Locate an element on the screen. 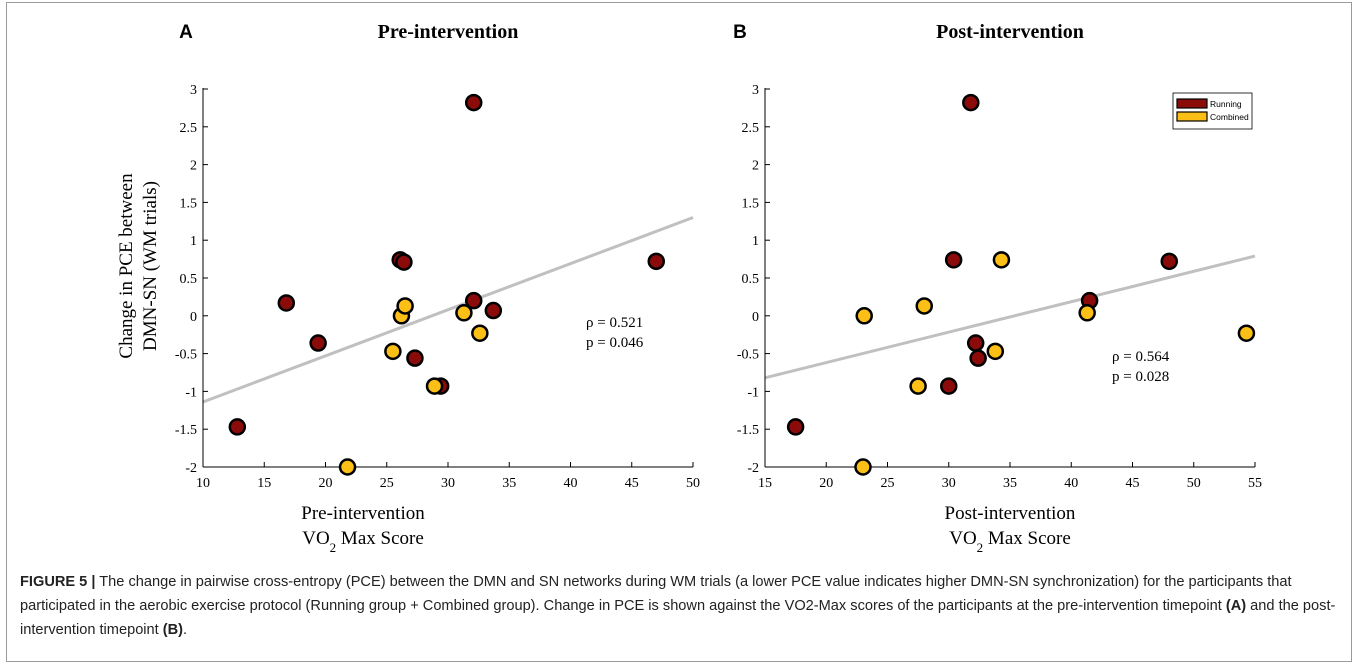 This screenshot has height=668, width=1360. caption-end: . is located at coordinates (185, 630).